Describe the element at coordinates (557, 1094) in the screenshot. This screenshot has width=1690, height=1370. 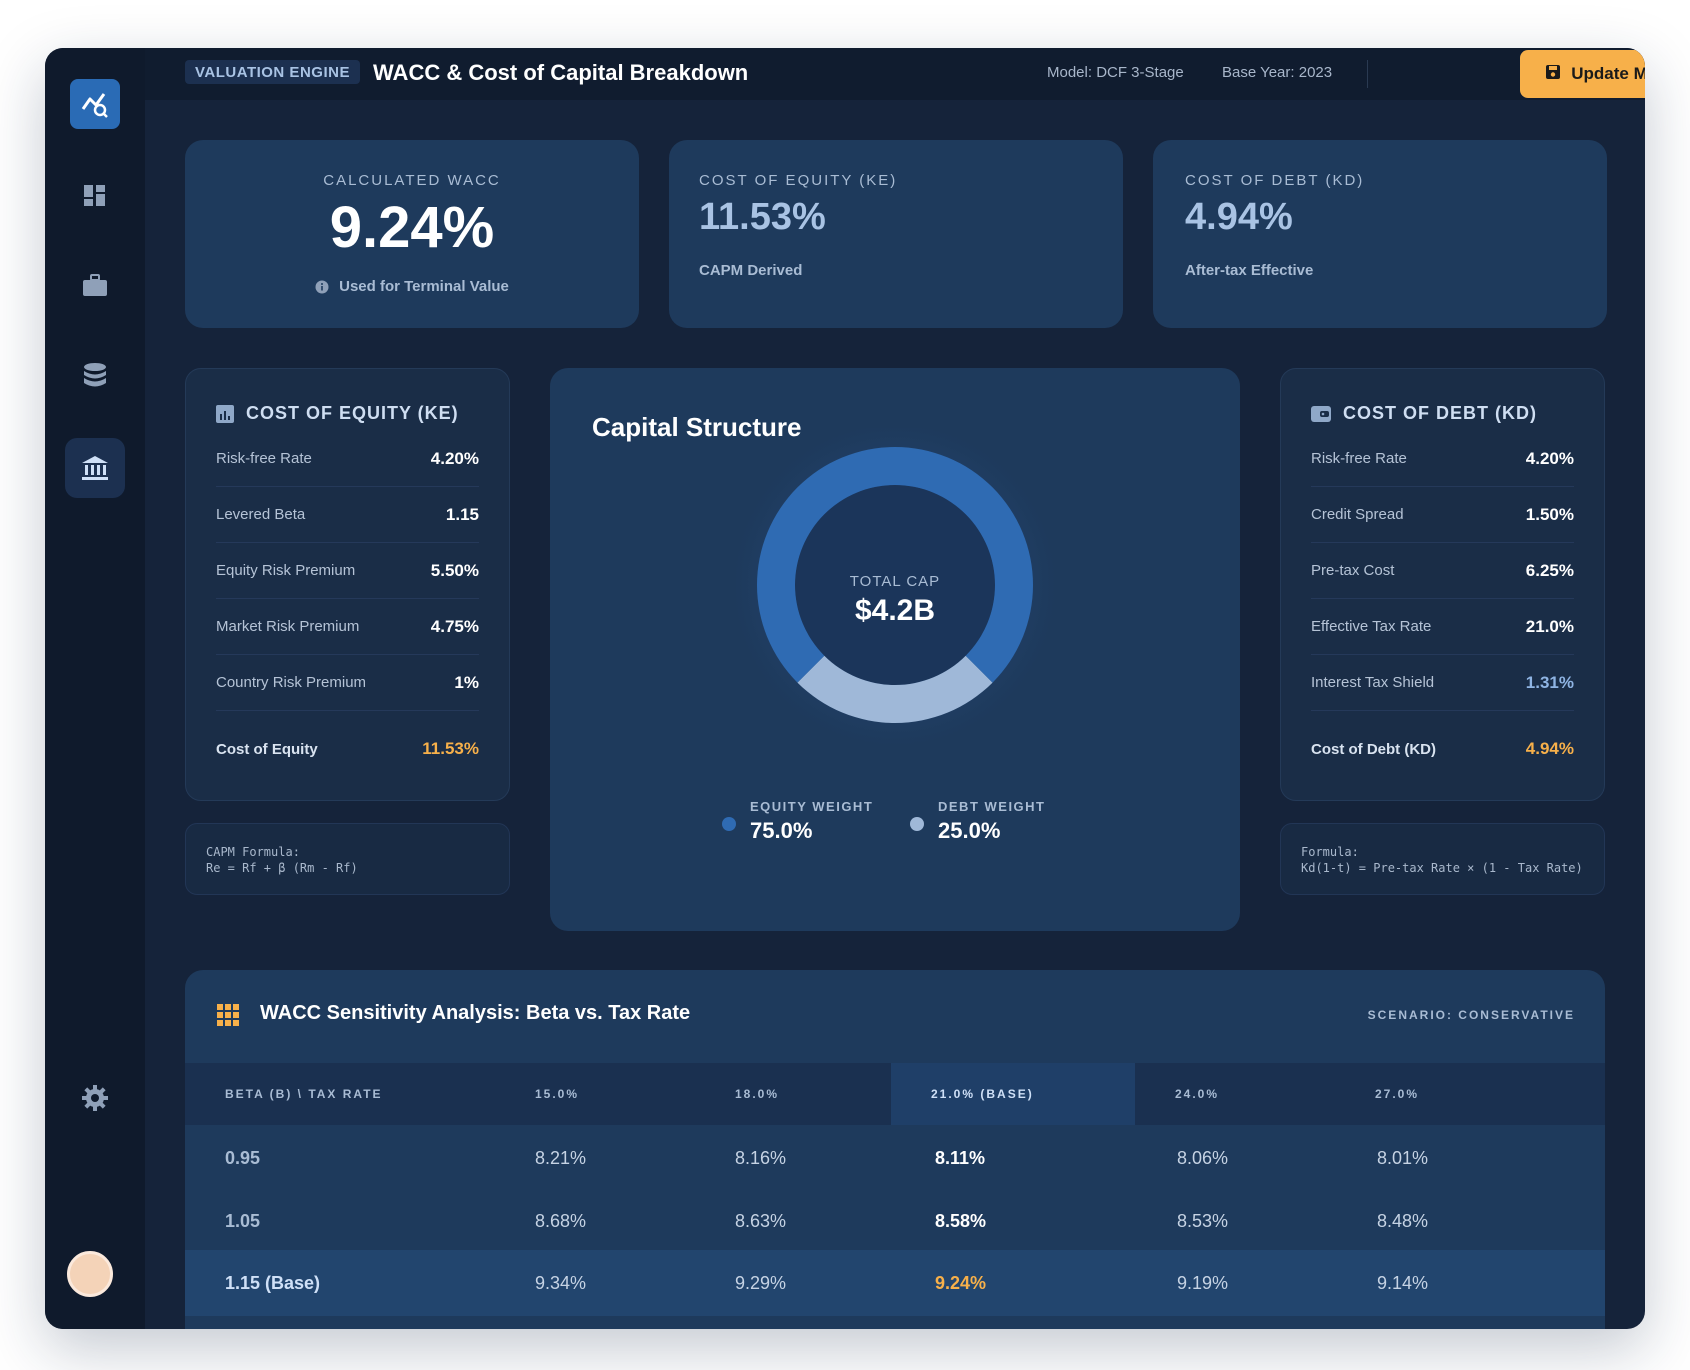
I see `column-header: 15.0%` at that location.